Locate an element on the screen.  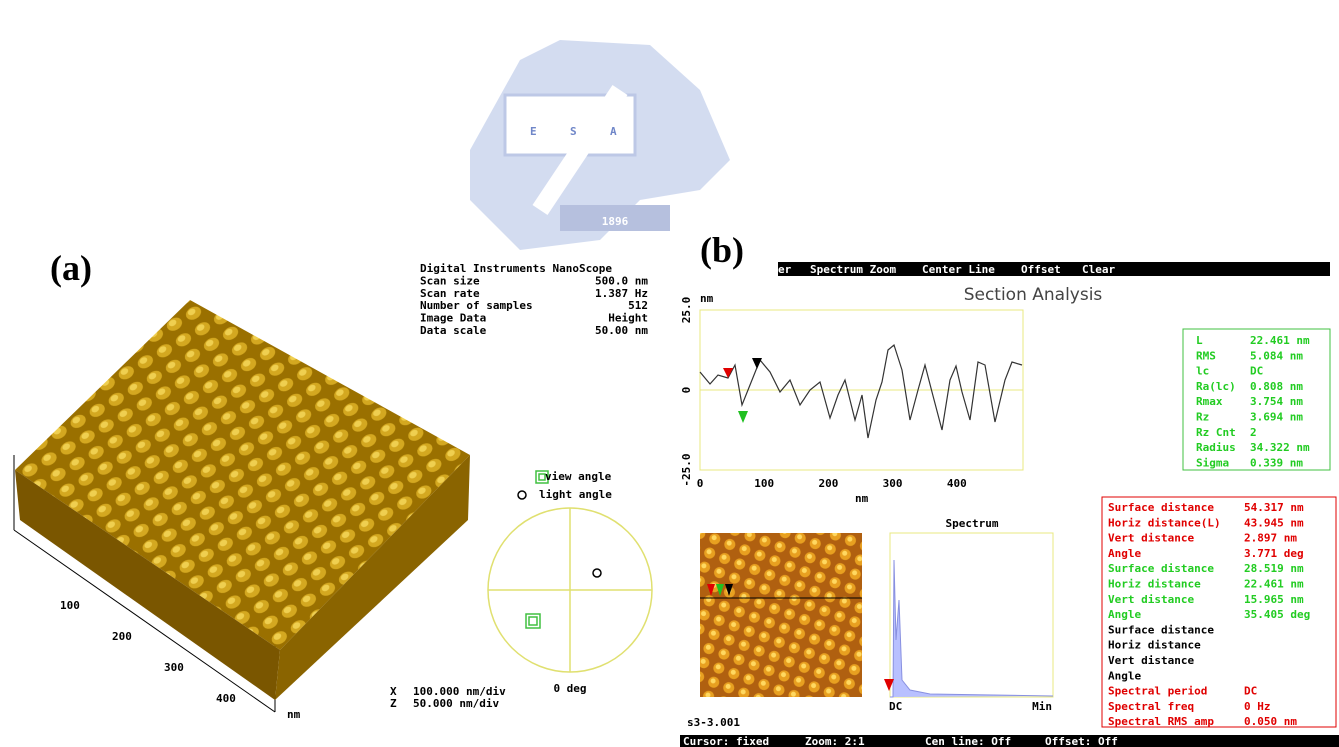
info-key: Scan rate is located at coordinates (450, 293).